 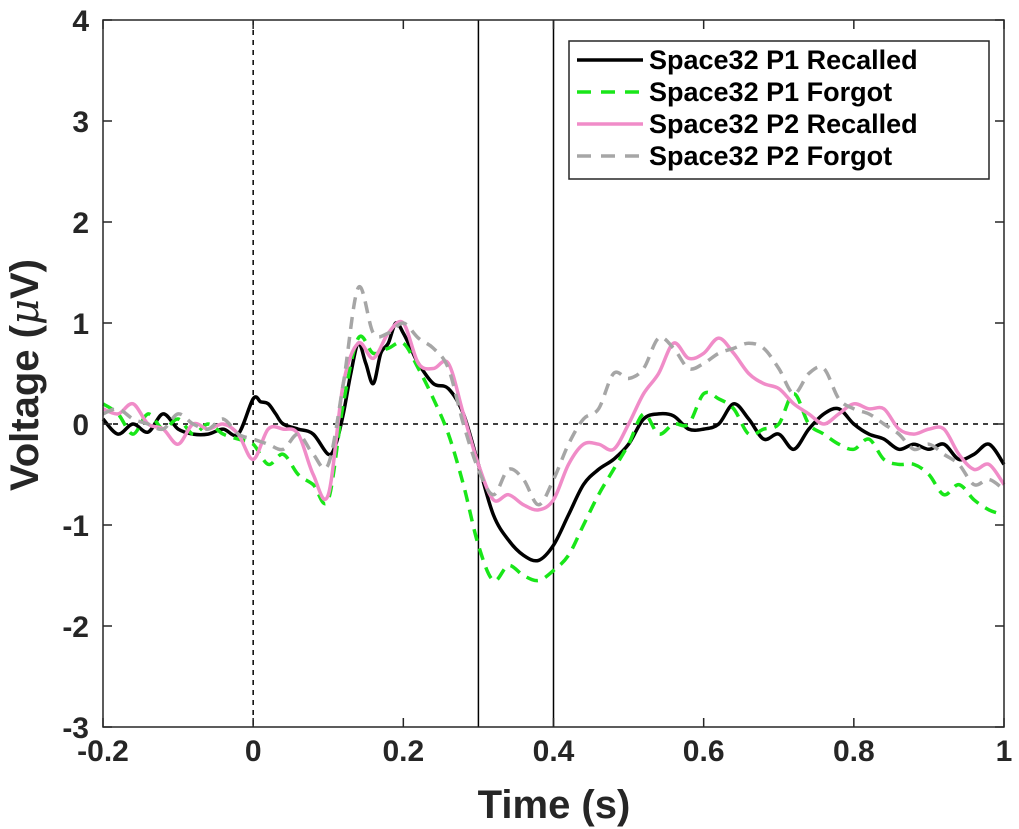 What do you see at coordinates (854, 751) in the screenshot?
I see `x-tick-label: 0.8` at bounding box center [854, 751].